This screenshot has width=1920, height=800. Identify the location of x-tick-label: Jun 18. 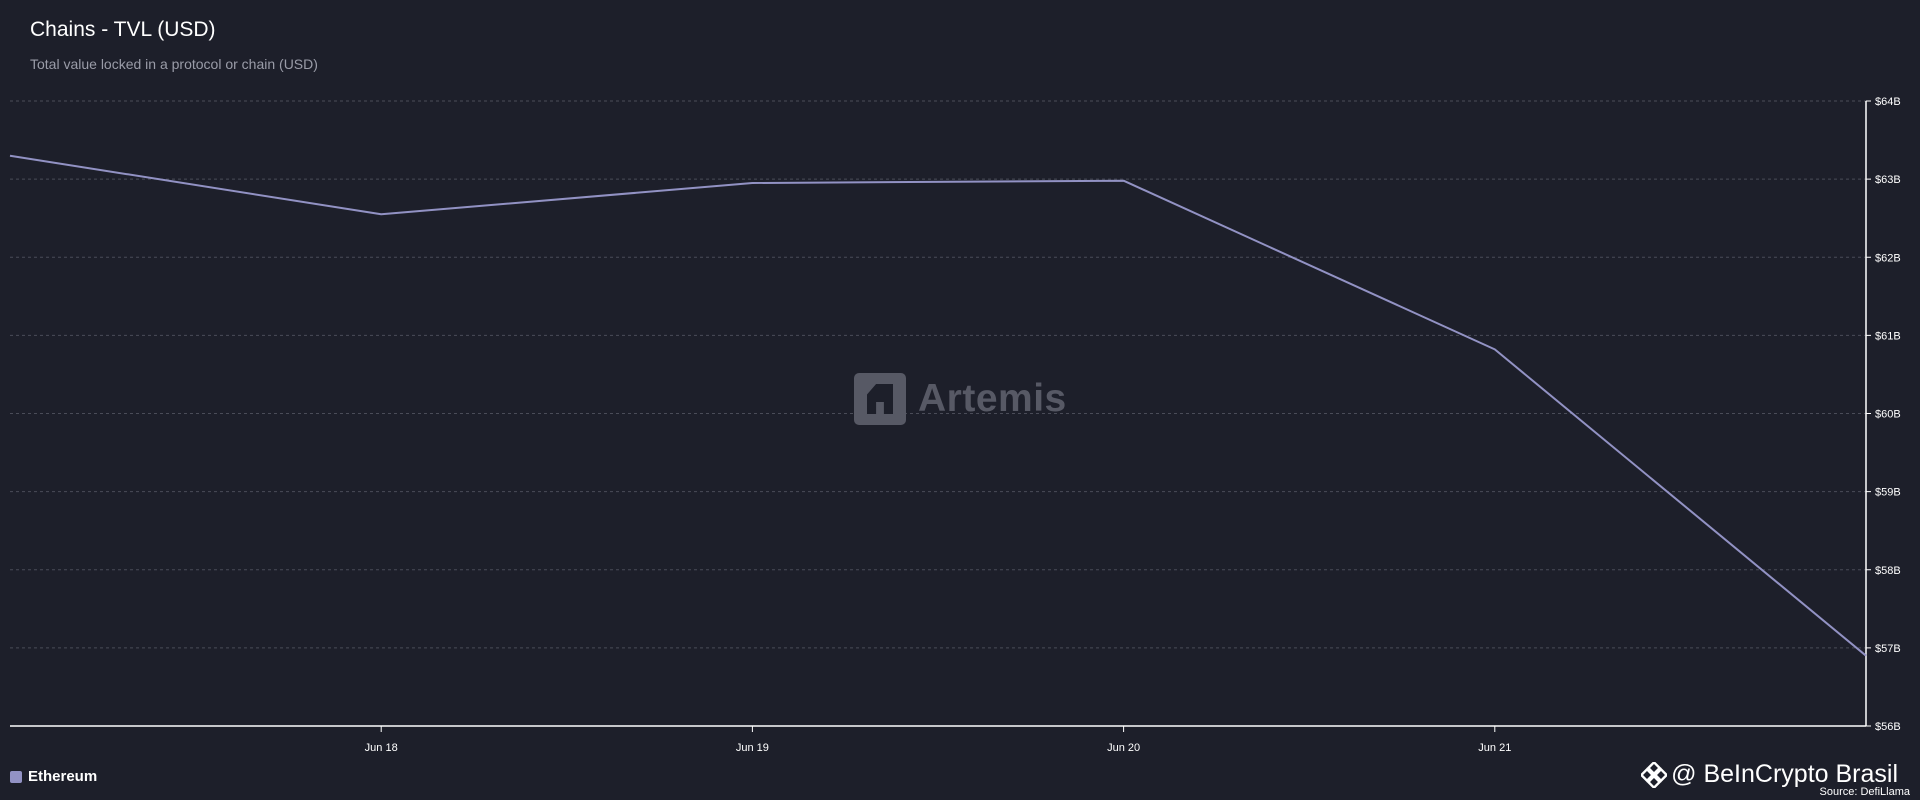
(381, 748).